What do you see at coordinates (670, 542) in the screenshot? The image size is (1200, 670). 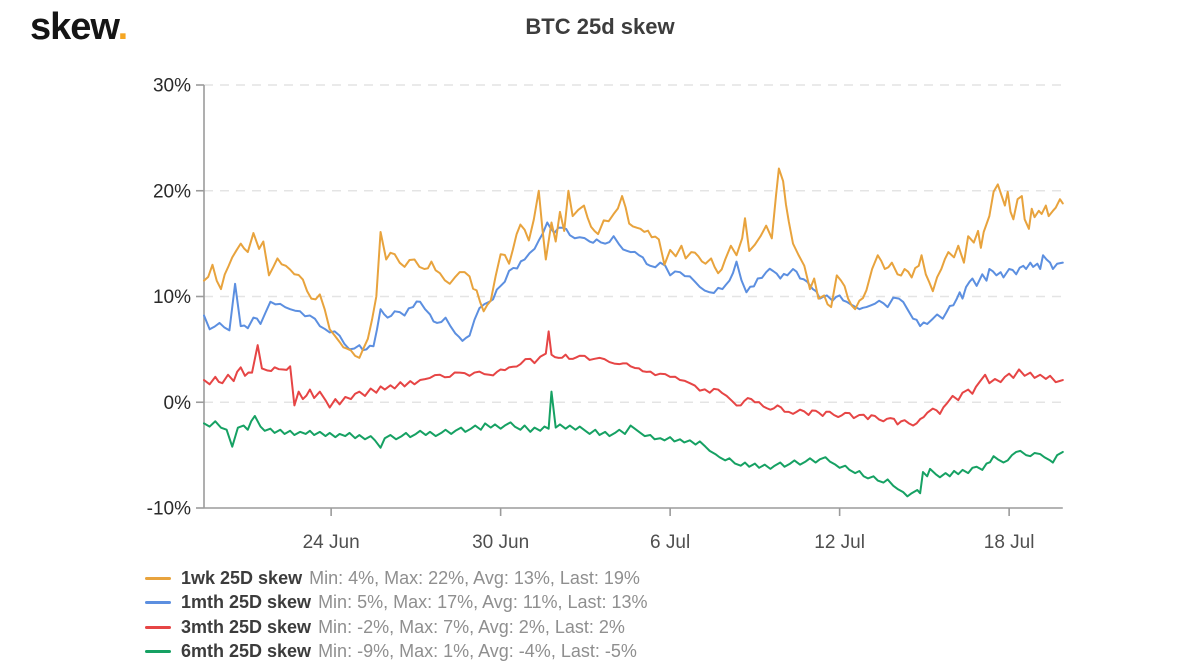 I see `svg-text: 6 Jul` at bounding box center [670, 542].